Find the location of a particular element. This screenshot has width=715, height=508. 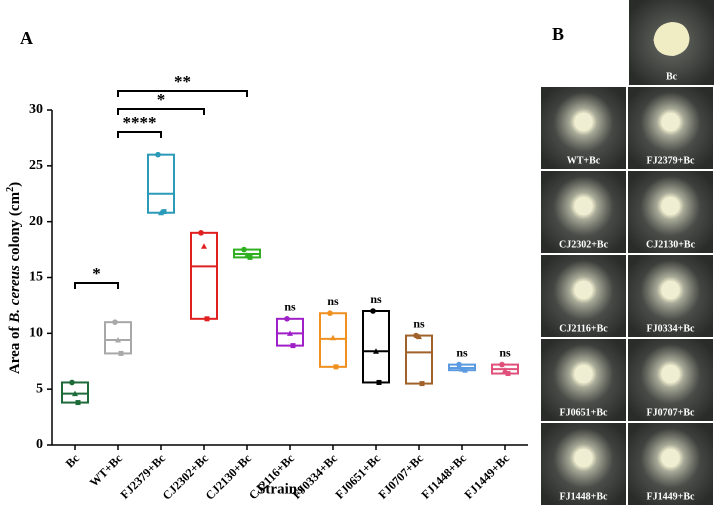

x-tick-label: FJ1449+Bc is located at coordinates (487, 476).